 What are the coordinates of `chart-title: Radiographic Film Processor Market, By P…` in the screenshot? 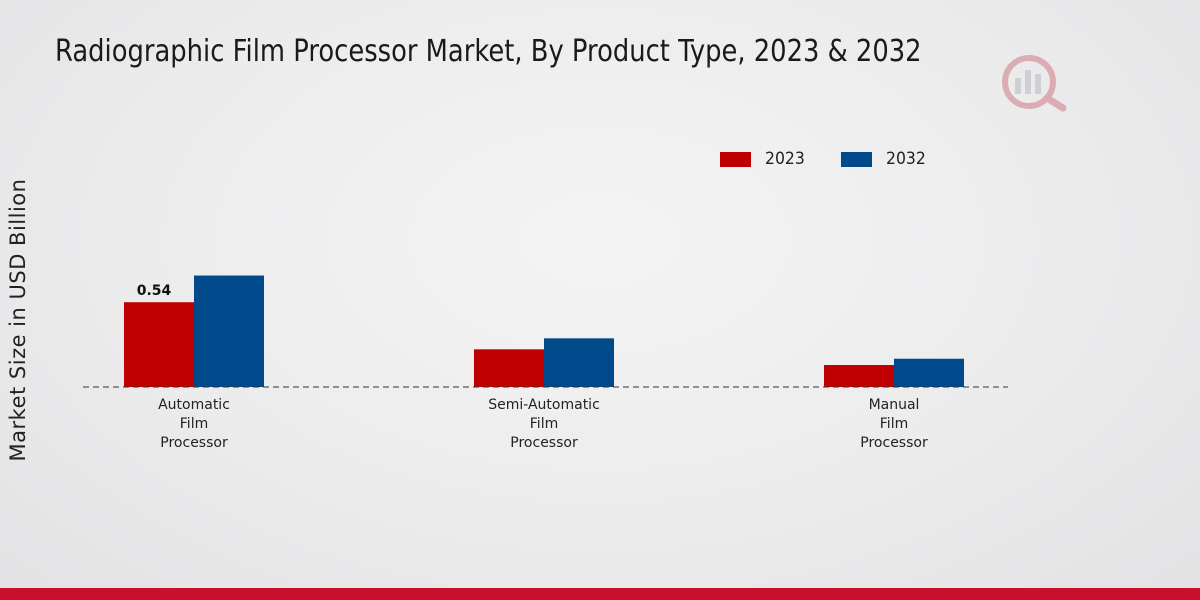 It's located at (488, 51).